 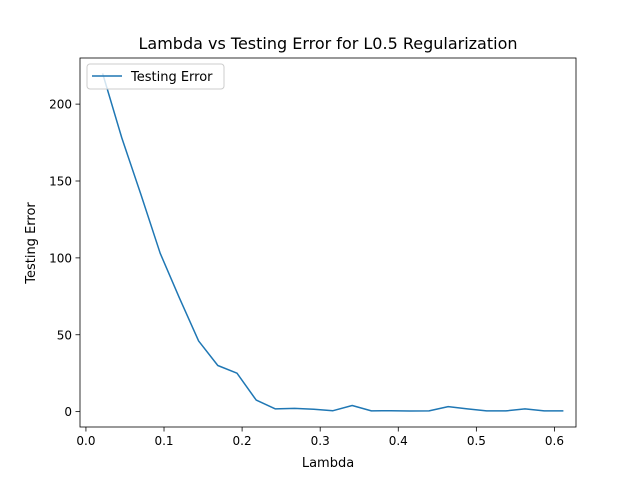 What do you see at coordinates (64, 335) in the screenshot?
I see `y-tick-label: 50` at bounding box center [64, 335].